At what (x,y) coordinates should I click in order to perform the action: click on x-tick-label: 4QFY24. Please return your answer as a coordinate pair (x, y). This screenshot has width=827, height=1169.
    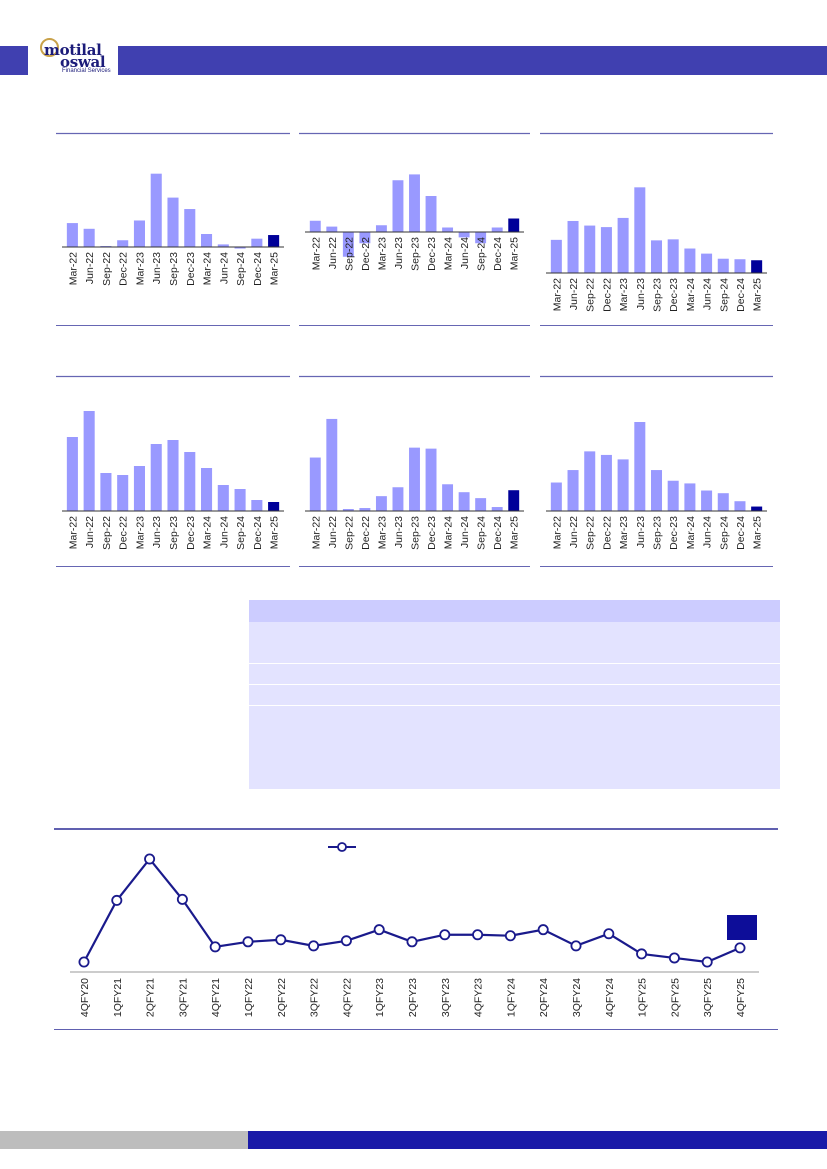
    Looking at the image, I should click on (610, 997).